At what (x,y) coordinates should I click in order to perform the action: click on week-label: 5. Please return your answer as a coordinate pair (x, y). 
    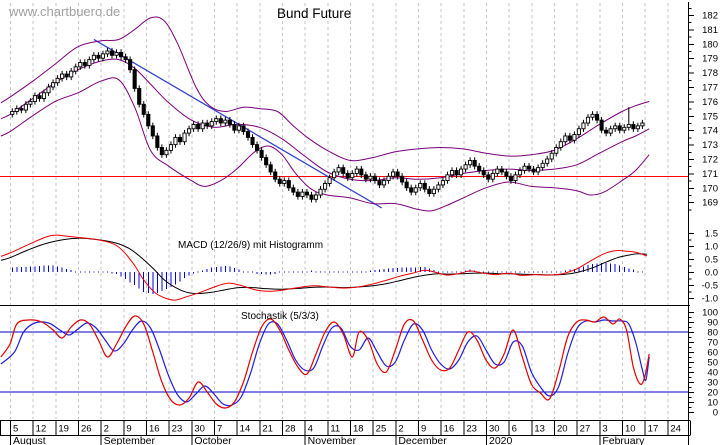
    Looking at the image, I should click on (15, 429).